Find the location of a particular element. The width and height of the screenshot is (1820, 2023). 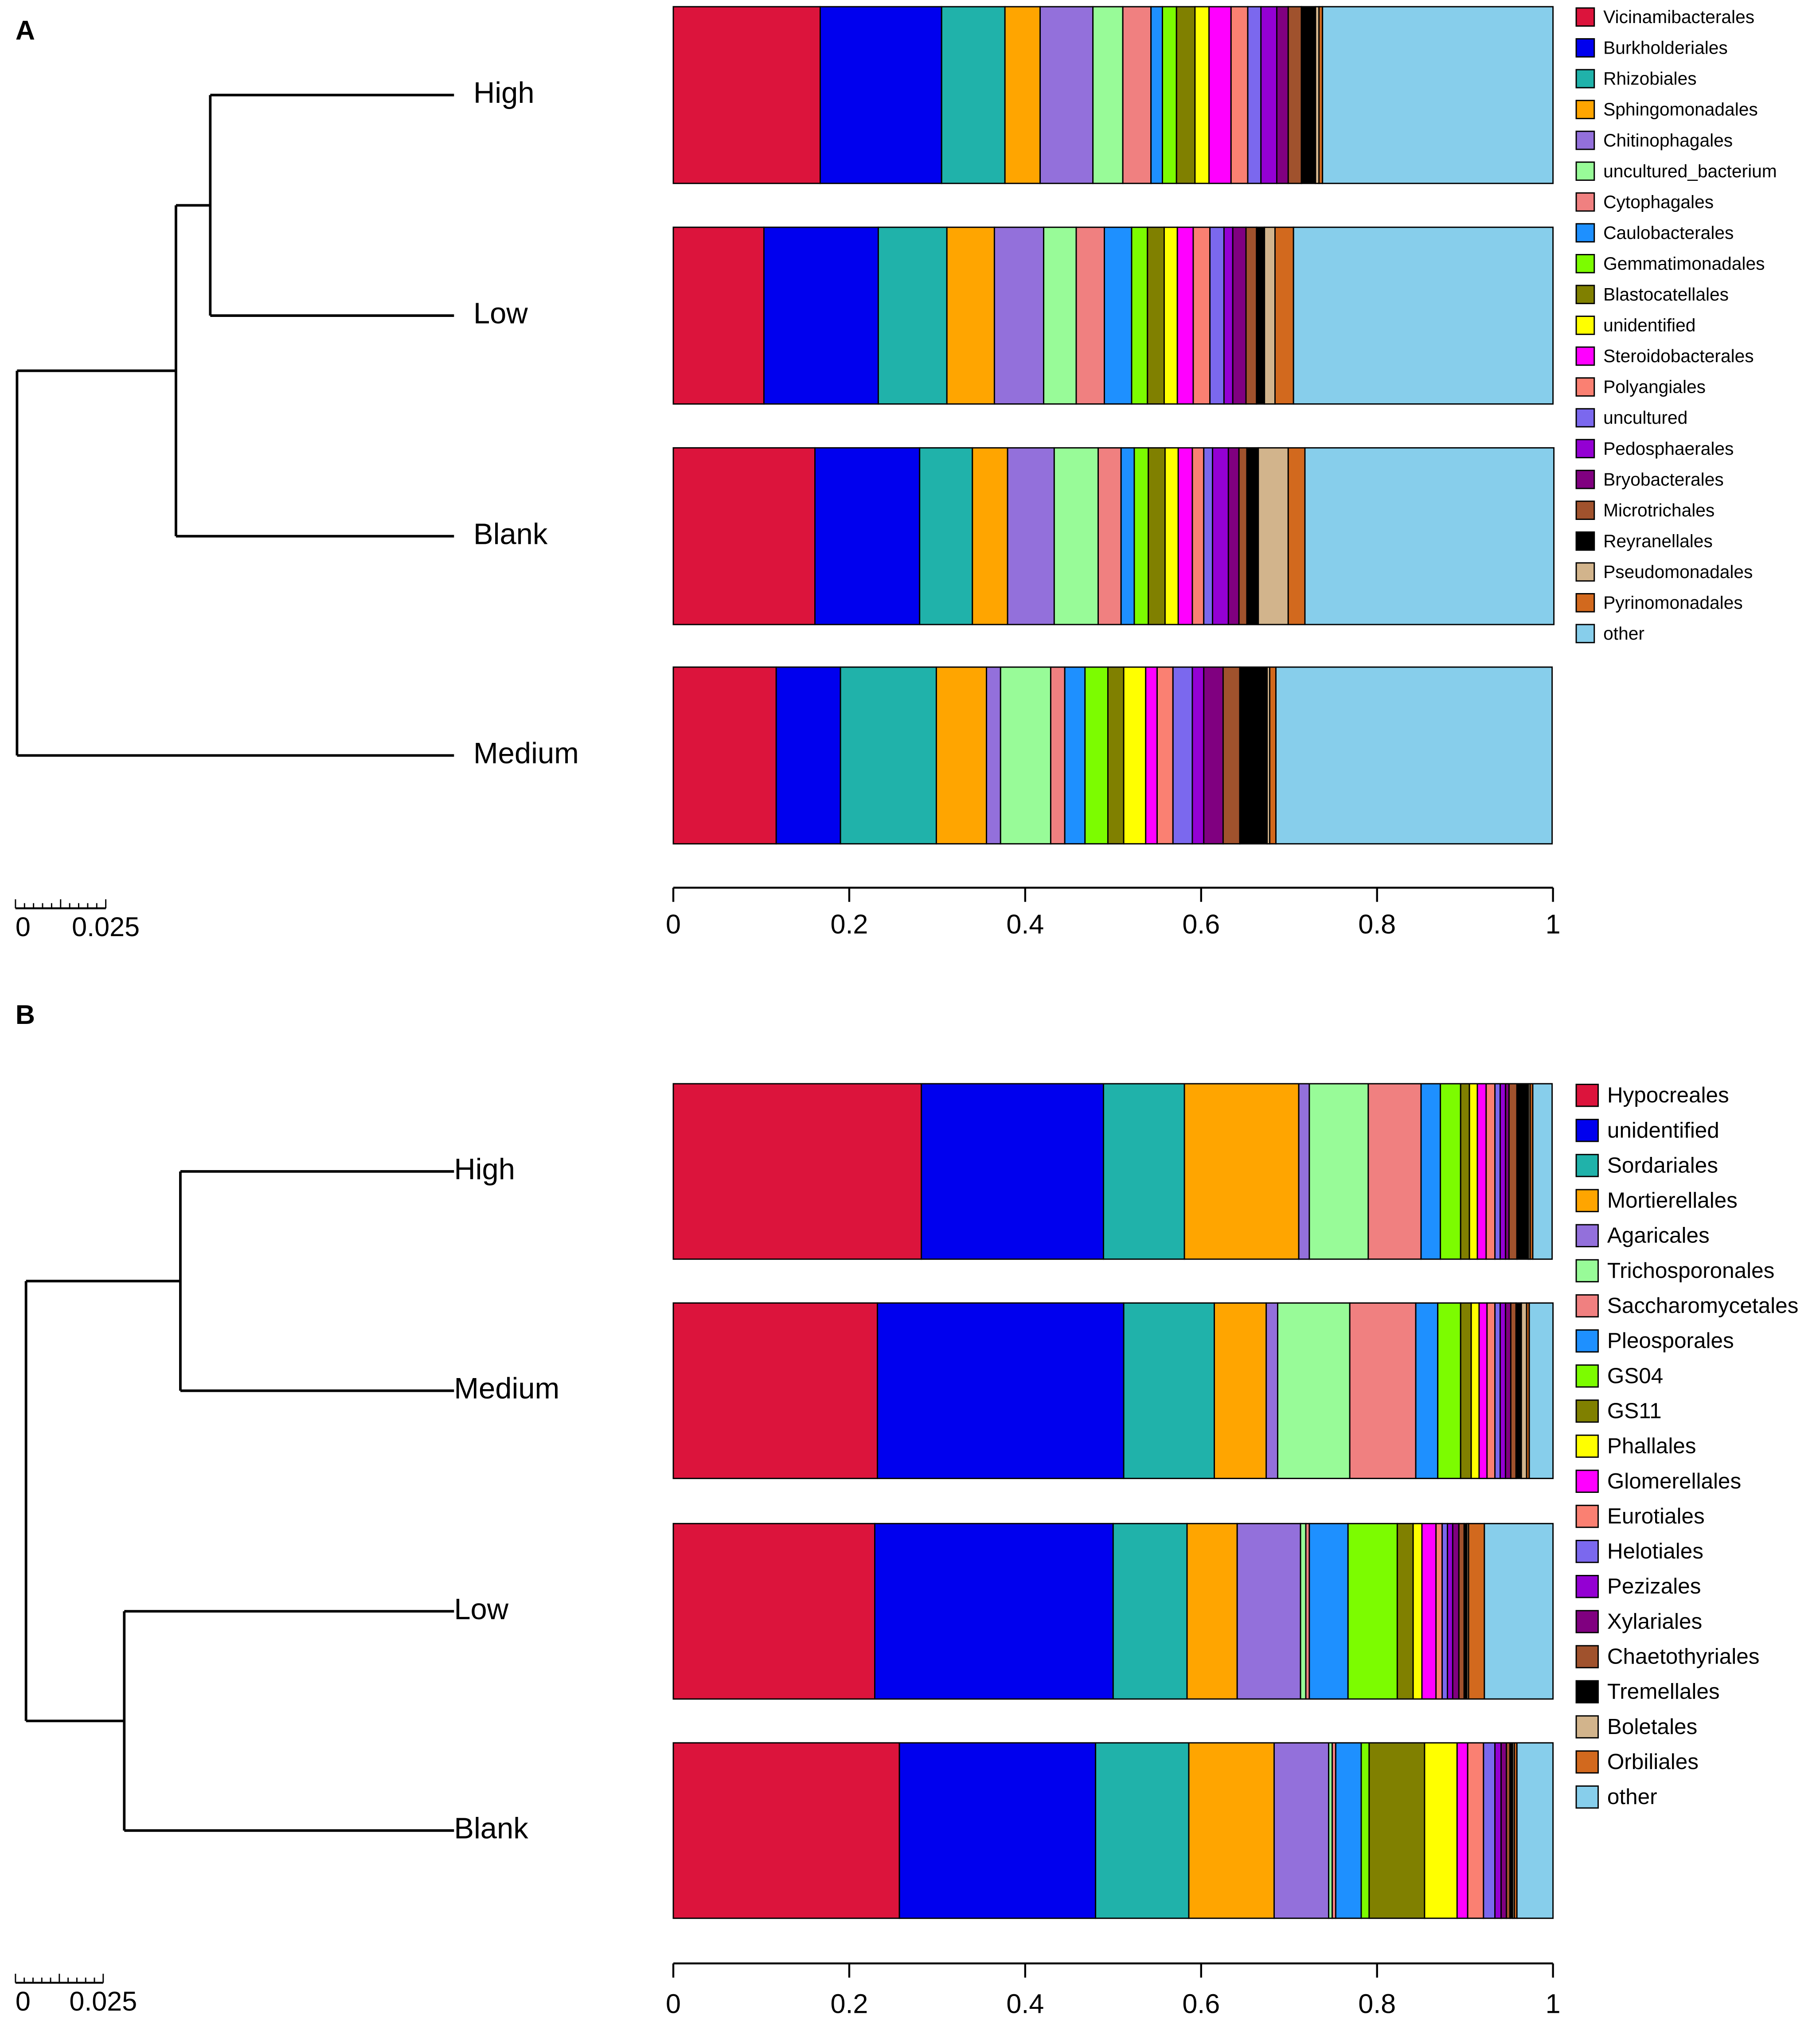

legend-label: Reyranellales is located at coordinates (1658, 541).